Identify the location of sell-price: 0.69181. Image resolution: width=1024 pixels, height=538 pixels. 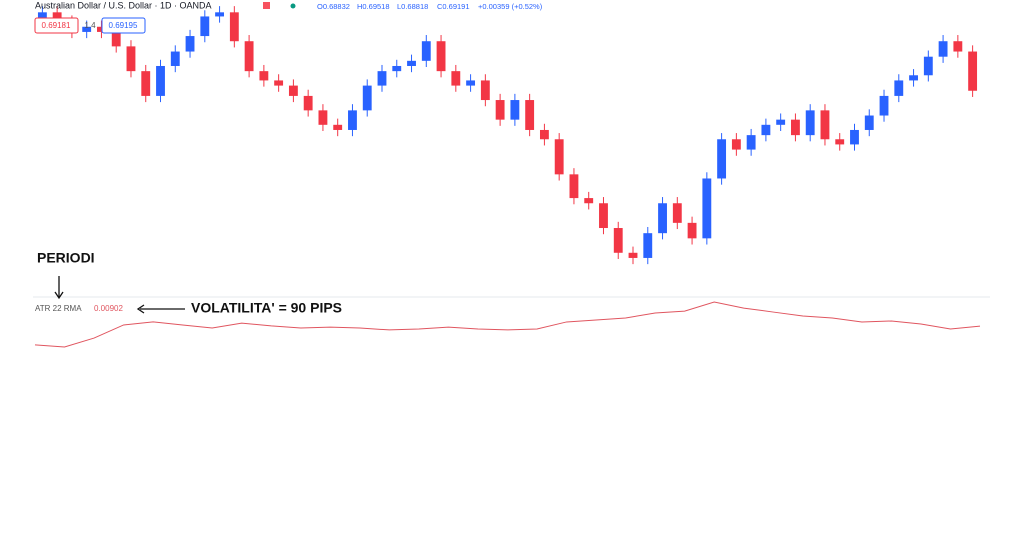
(56, 25).